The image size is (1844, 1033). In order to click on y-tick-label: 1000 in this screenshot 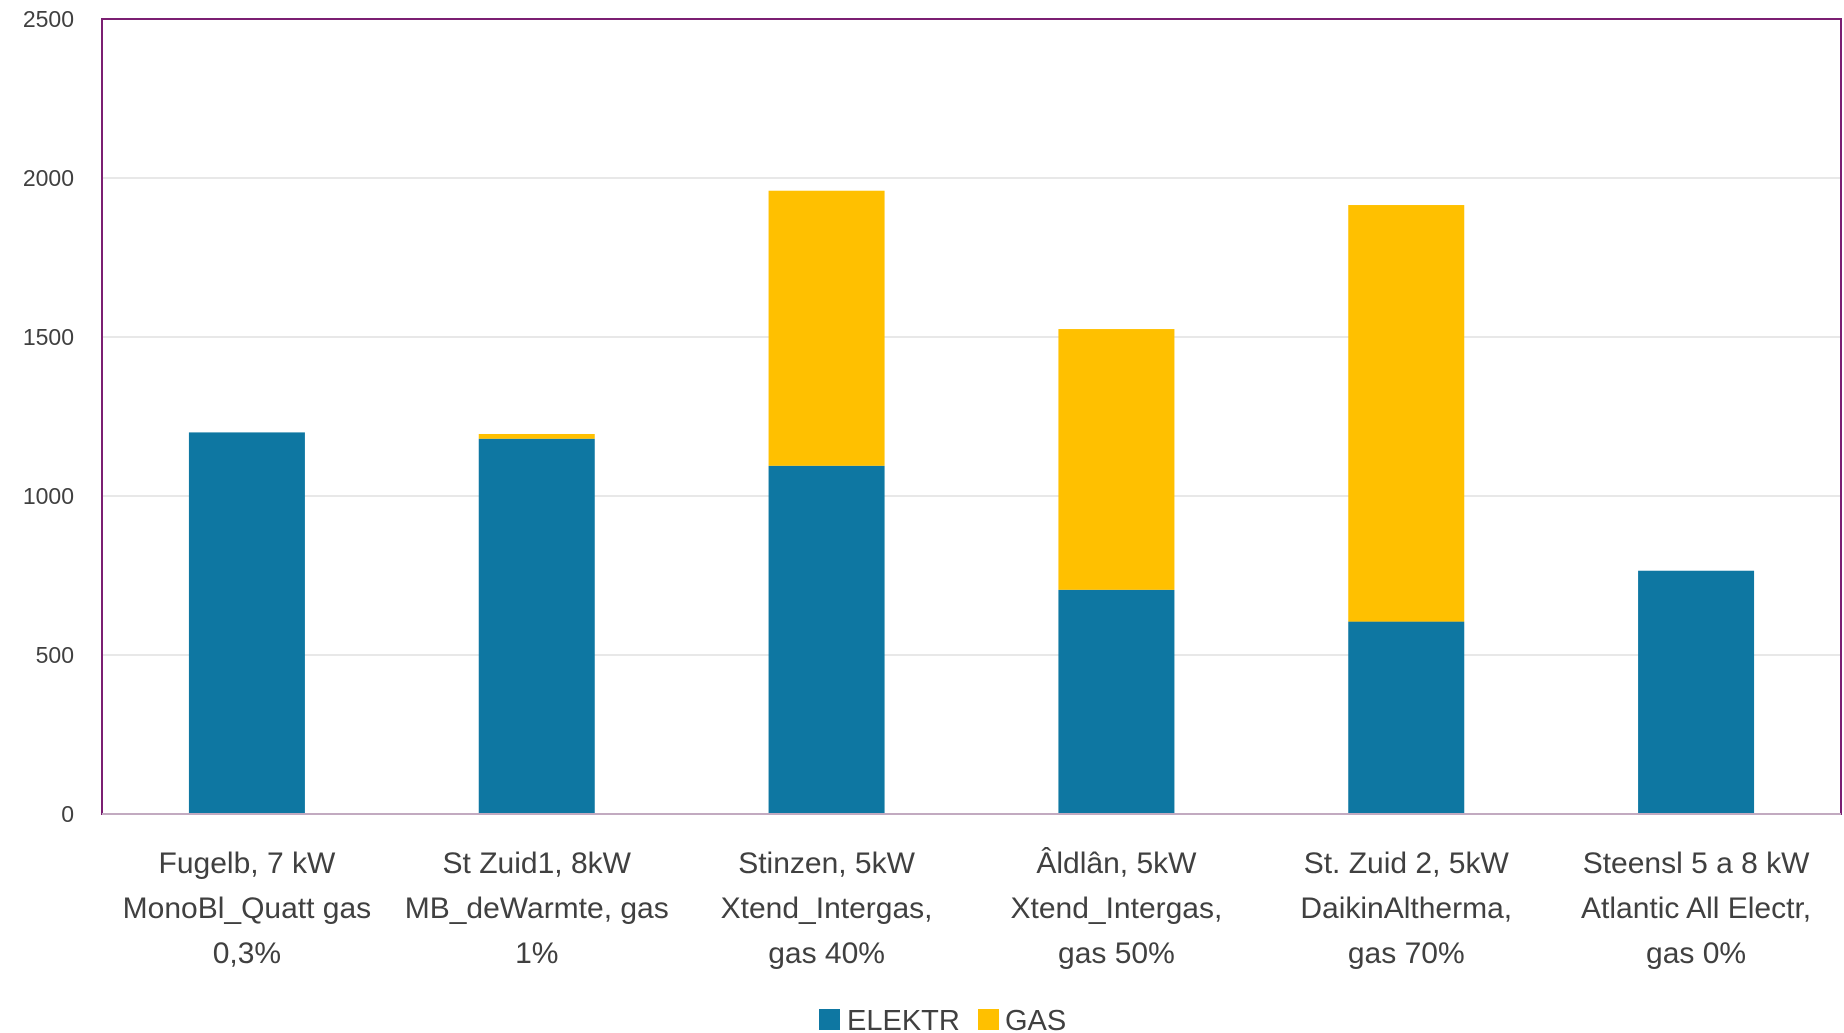, I will do `click(48, 496)`.